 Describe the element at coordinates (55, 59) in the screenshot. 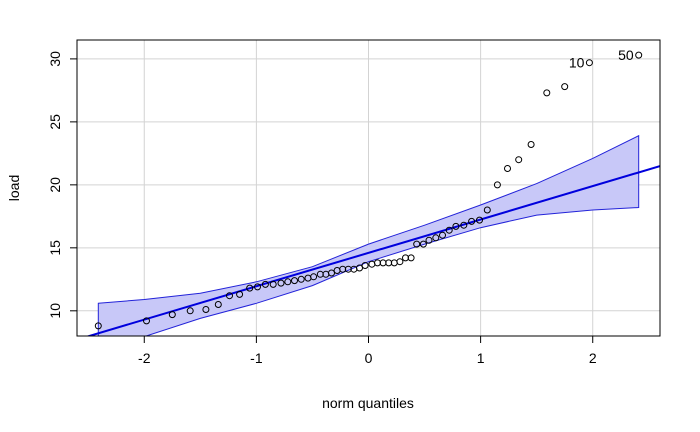

I see `y-tick-label-4: 30` at that location.